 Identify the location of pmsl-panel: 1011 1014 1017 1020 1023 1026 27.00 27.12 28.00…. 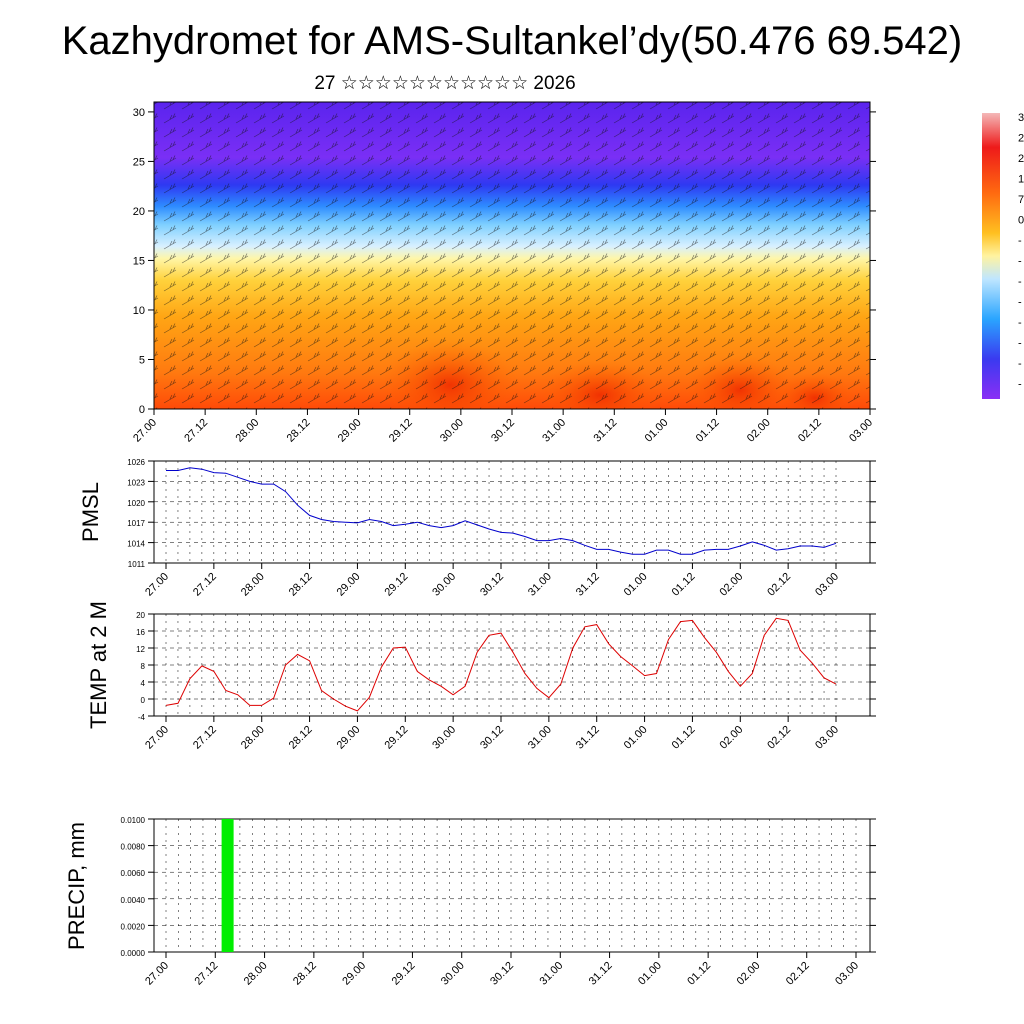
(477, 528).